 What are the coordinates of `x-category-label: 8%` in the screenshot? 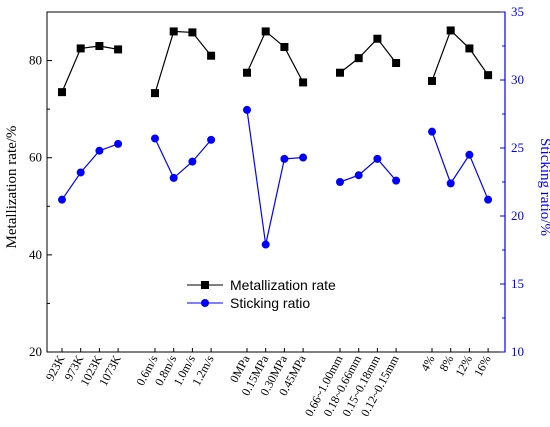 It's located at (446, 363).